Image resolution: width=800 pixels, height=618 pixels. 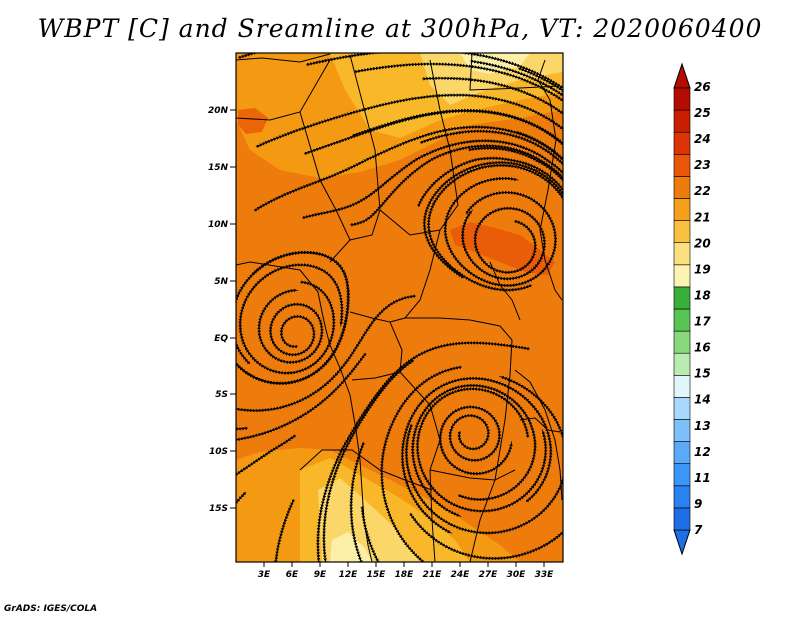 I want to click on colorbar-label: 24, so click(x=702, y=139).